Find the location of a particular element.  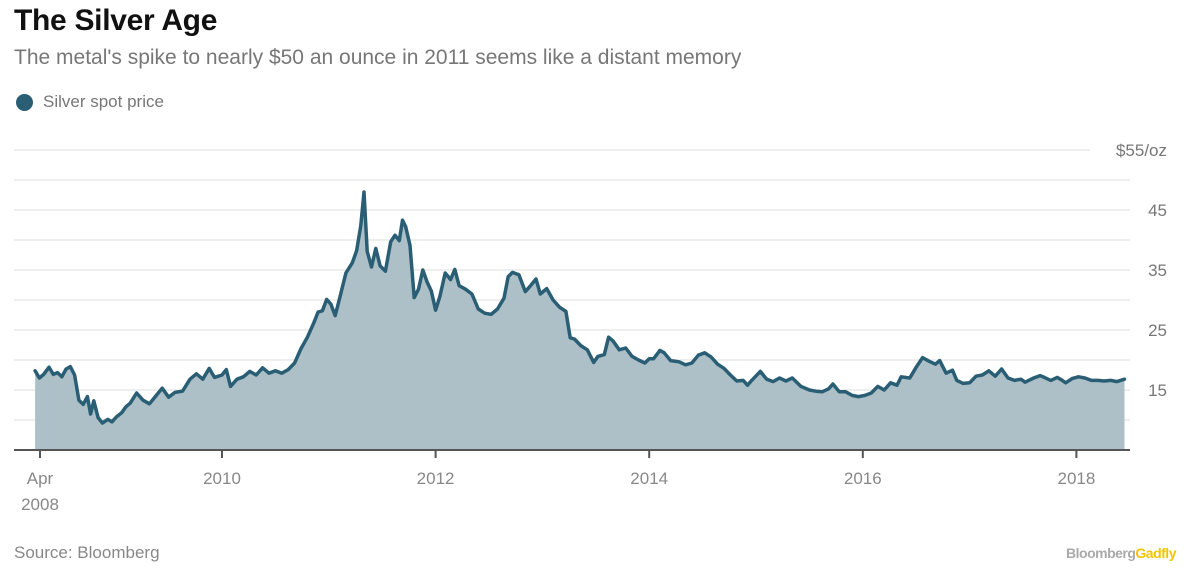

x-tick-label: 2010 is located at coordinates (222, 478).